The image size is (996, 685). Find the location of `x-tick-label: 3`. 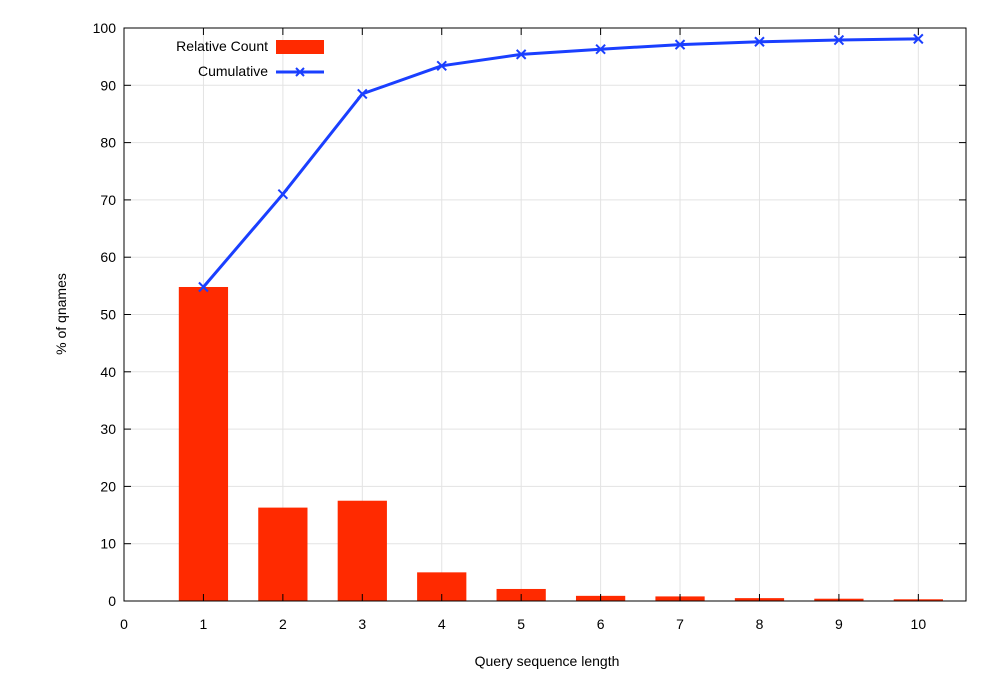

x-tick-label: 3 is located at coordinates (362, 624).